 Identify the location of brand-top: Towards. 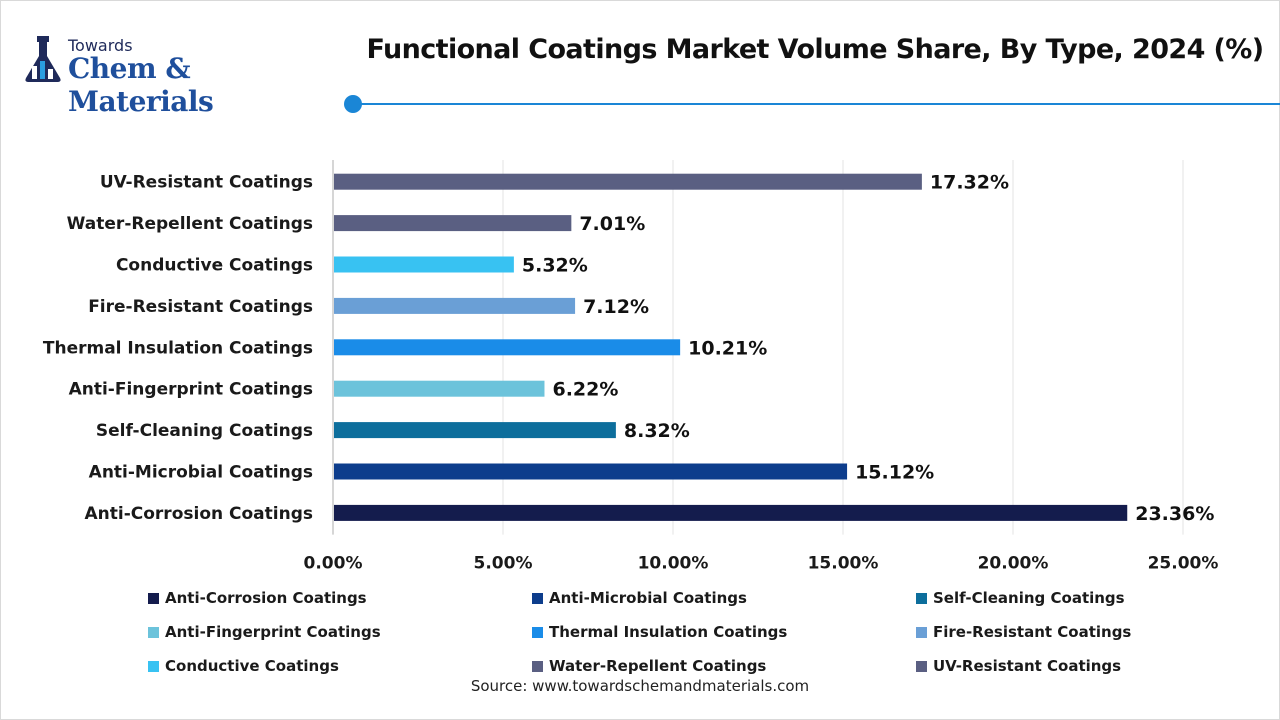
(100, 45).